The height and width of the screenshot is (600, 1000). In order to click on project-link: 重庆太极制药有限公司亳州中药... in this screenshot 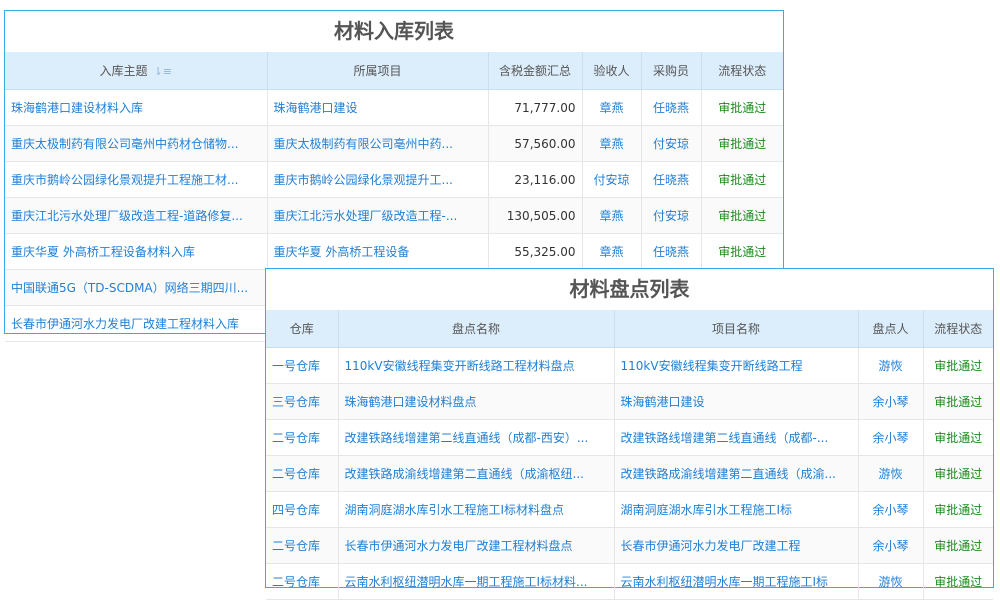, I will do `click(378, 143)`.